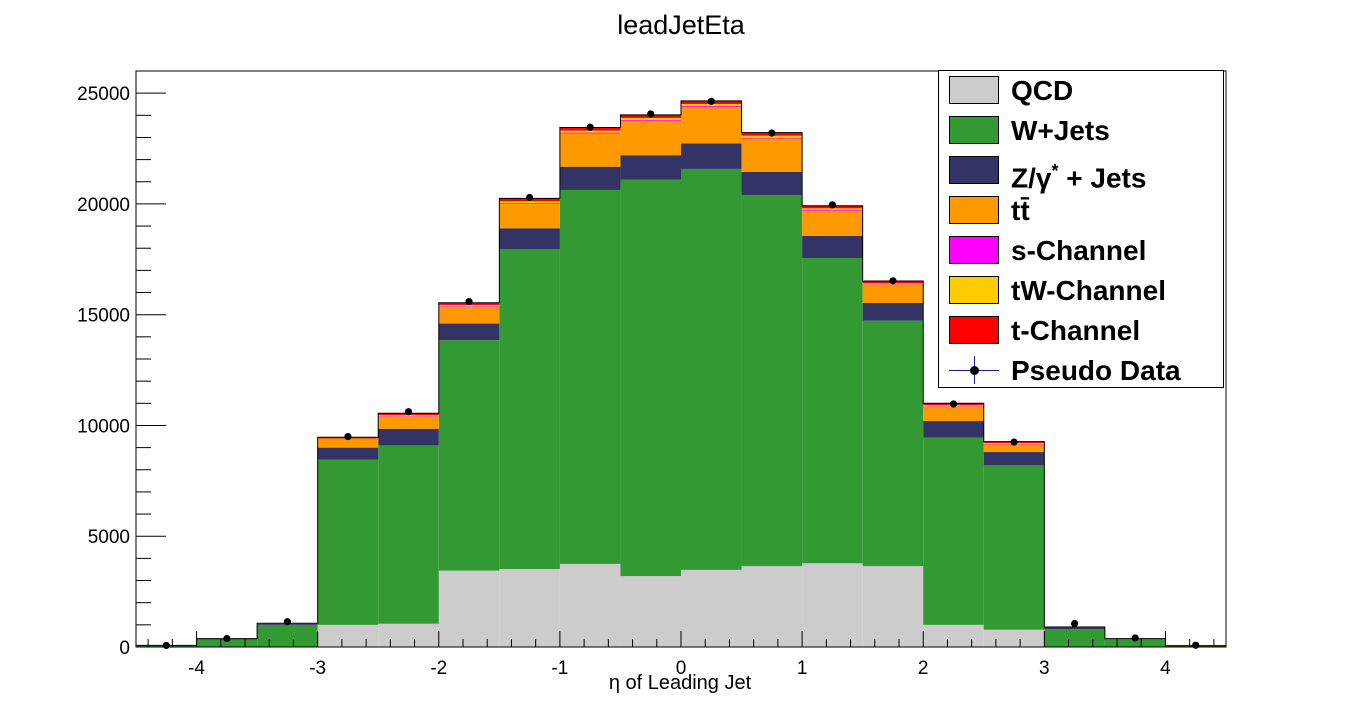 This screenshot has height=718, width=1362. What do you see at coordinates (681, 668) in the screenshot?
I see `x-tick-label: 0` at bounding box center [681, 668].